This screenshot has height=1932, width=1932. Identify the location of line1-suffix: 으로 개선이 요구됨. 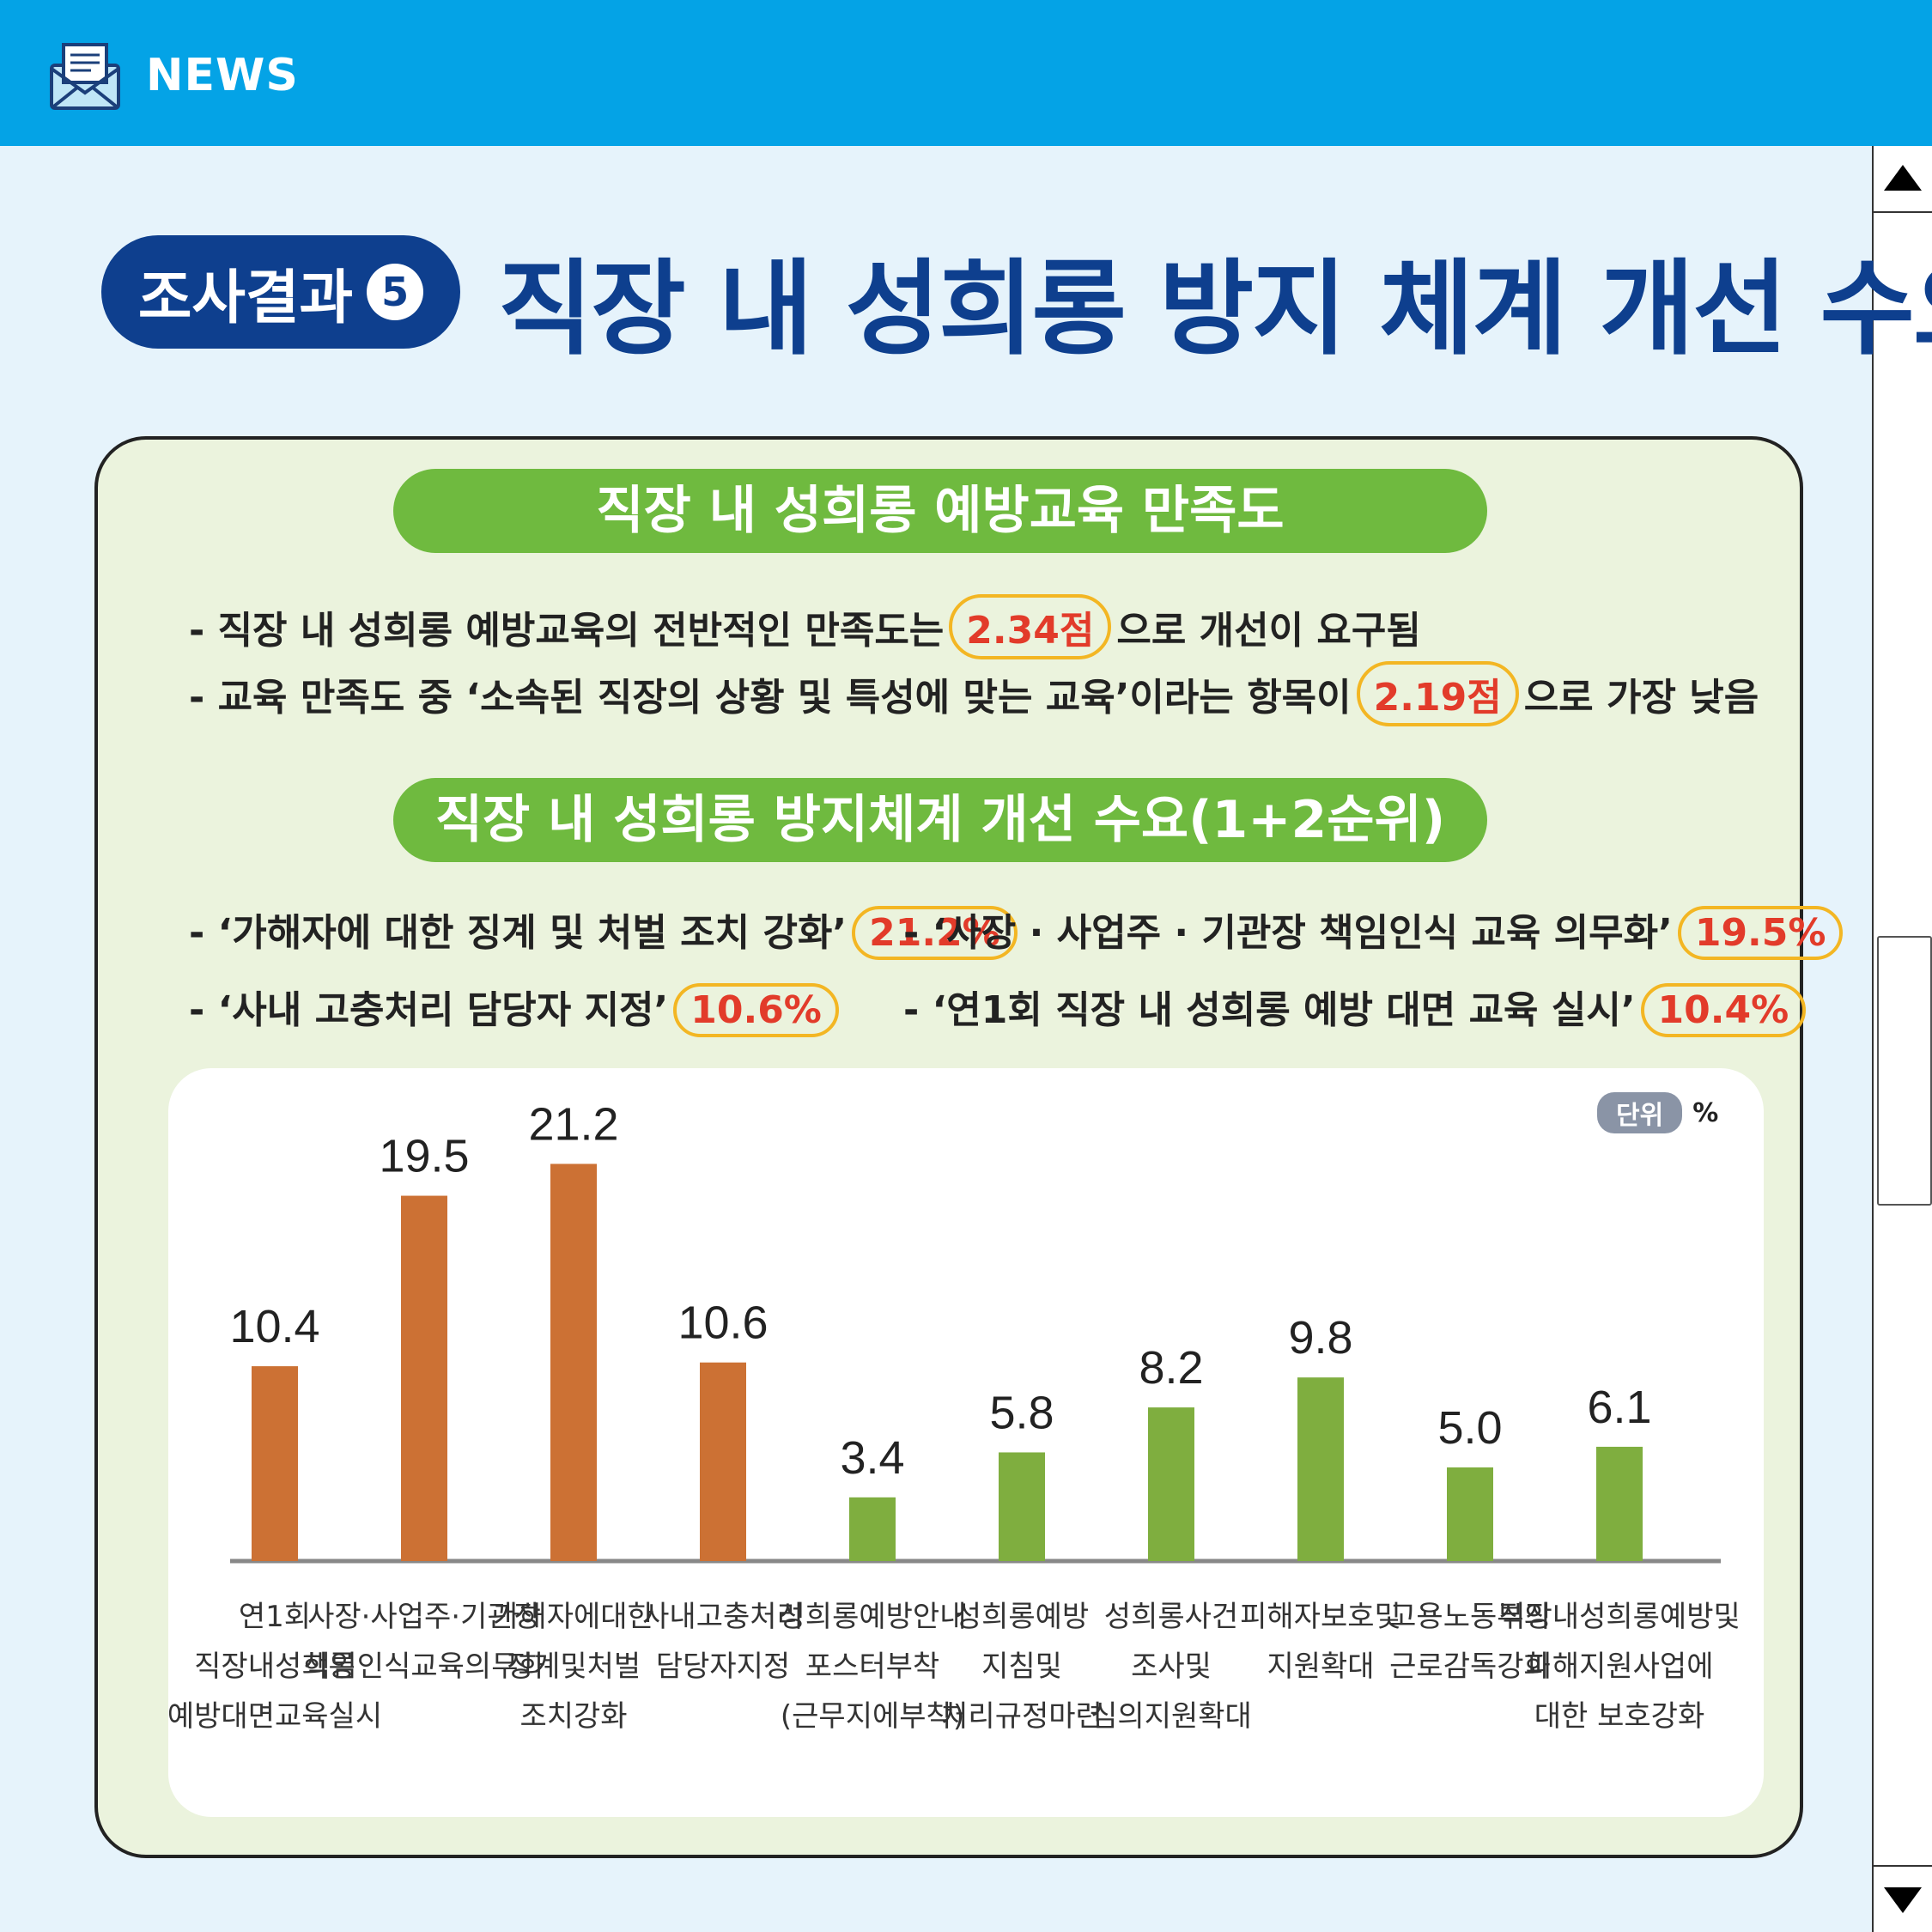
(1268, 631).